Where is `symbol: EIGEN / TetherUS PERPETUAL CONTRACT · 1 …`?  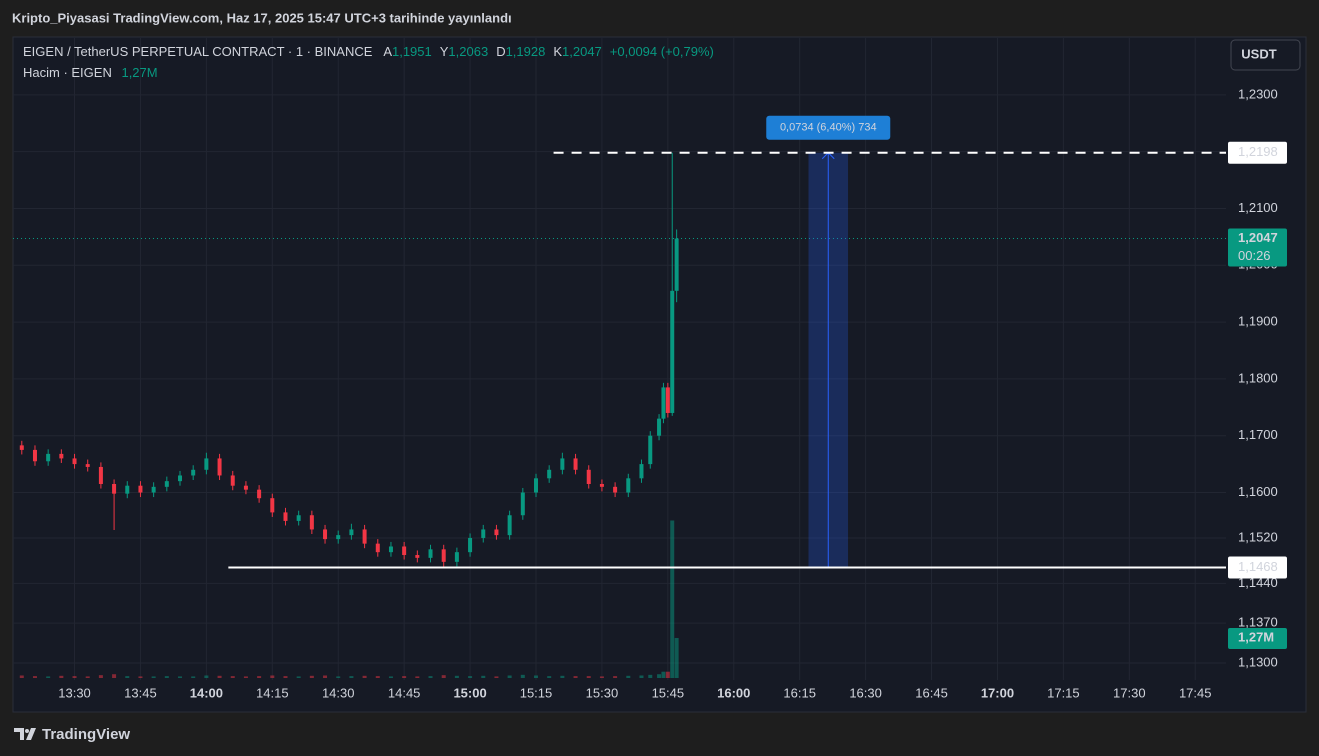 symbol: EIGEN / TetherUS PERPETUAL CONTRACT · 1 … is located at coordinates (198, 51).